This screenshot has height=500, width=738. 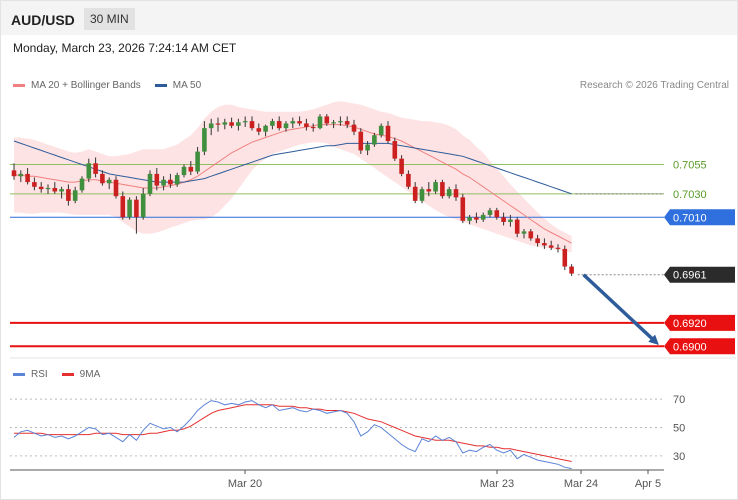 What do you see at coordinates (245, 484) in the screenshot?
I see `x-tick-label: Mar 20` at bounding box center [245, 484].